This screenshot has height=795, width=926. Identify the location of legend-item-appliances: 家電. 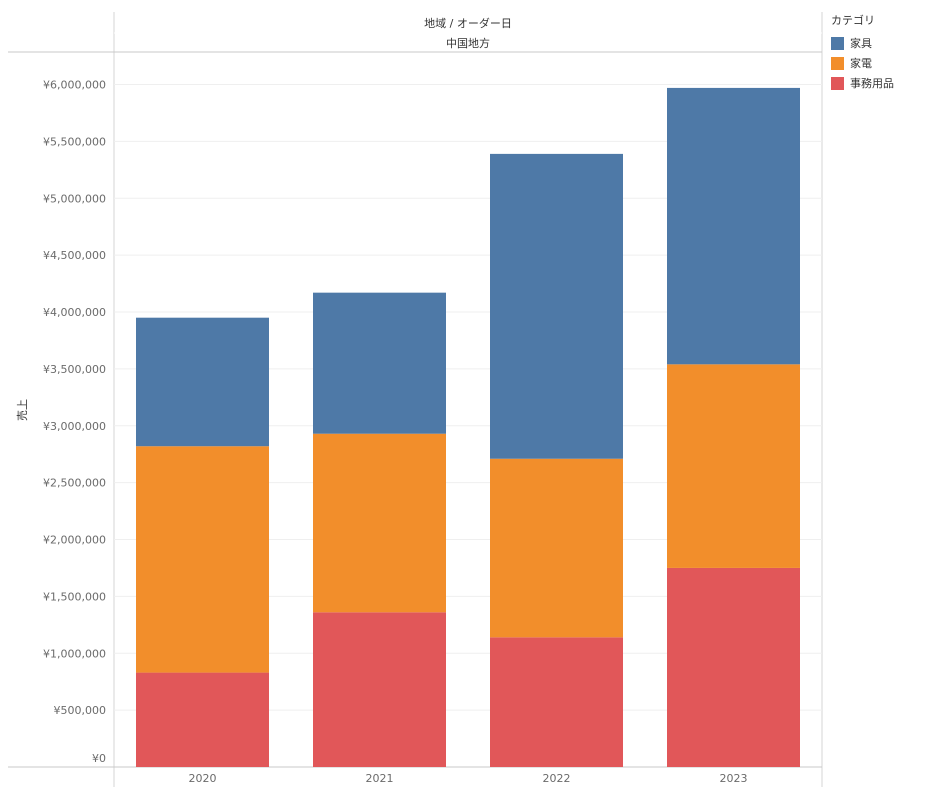
(862, 63).